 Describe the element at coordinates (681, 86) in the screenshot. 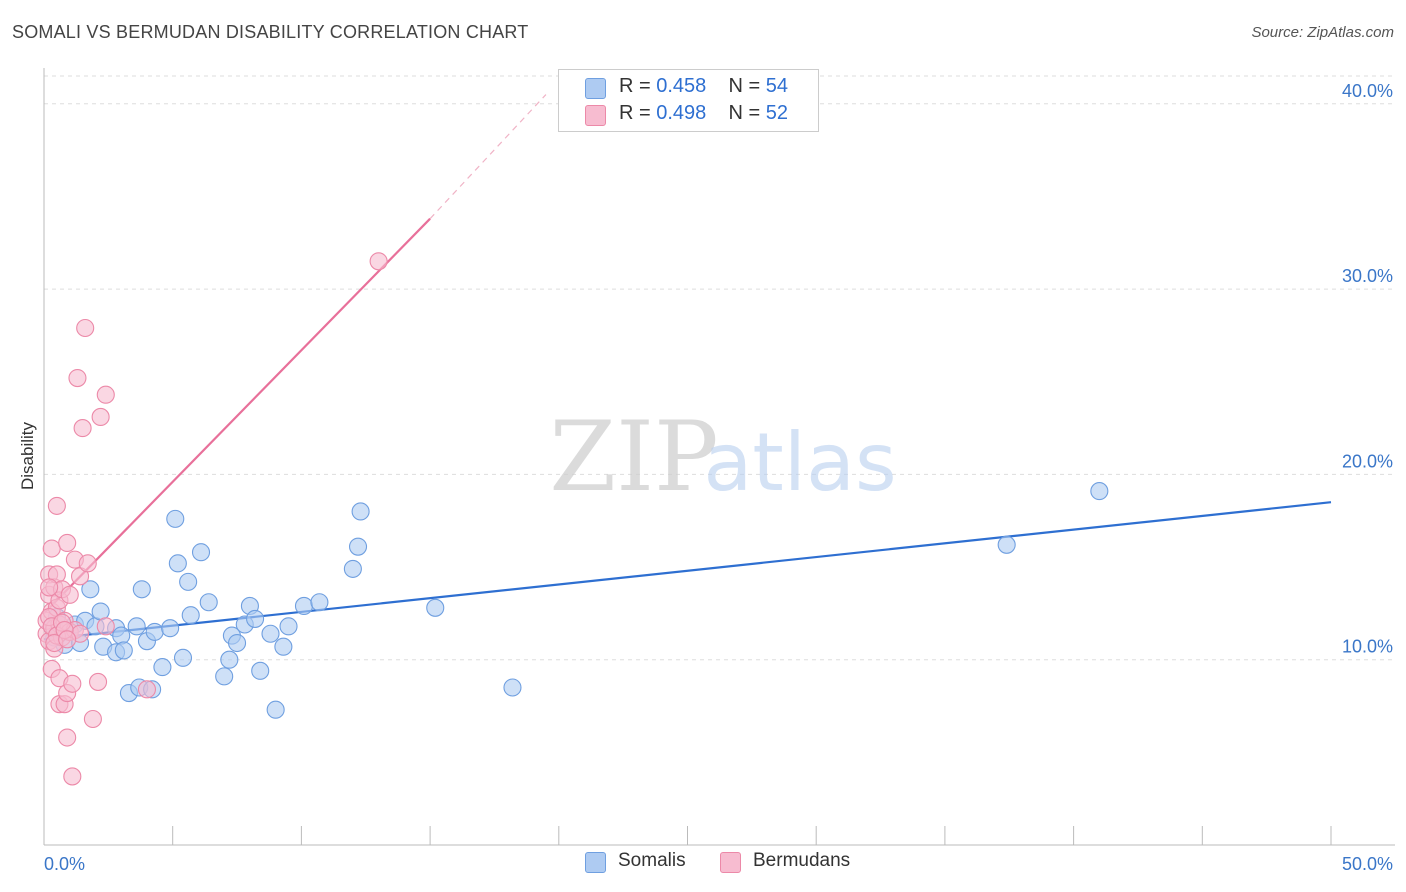

I see `somali-r-value: 0.458` at that location.